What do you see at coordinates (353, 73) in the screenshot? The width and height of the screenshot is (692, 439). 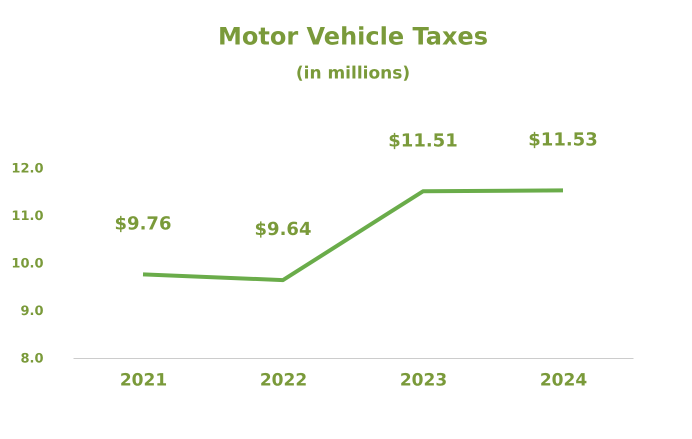 I see `chart-subtitle: (in millions)` at bounding box center [353, 73].